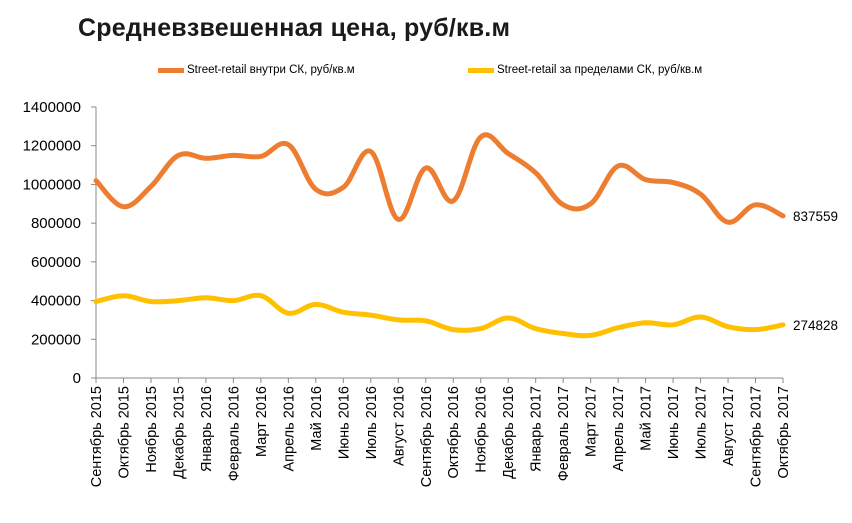  What do you see at coordinates (207, 429) in the screenshot?
I see `x-tick-label: Январь 2016` at bounding box center [207, 429].